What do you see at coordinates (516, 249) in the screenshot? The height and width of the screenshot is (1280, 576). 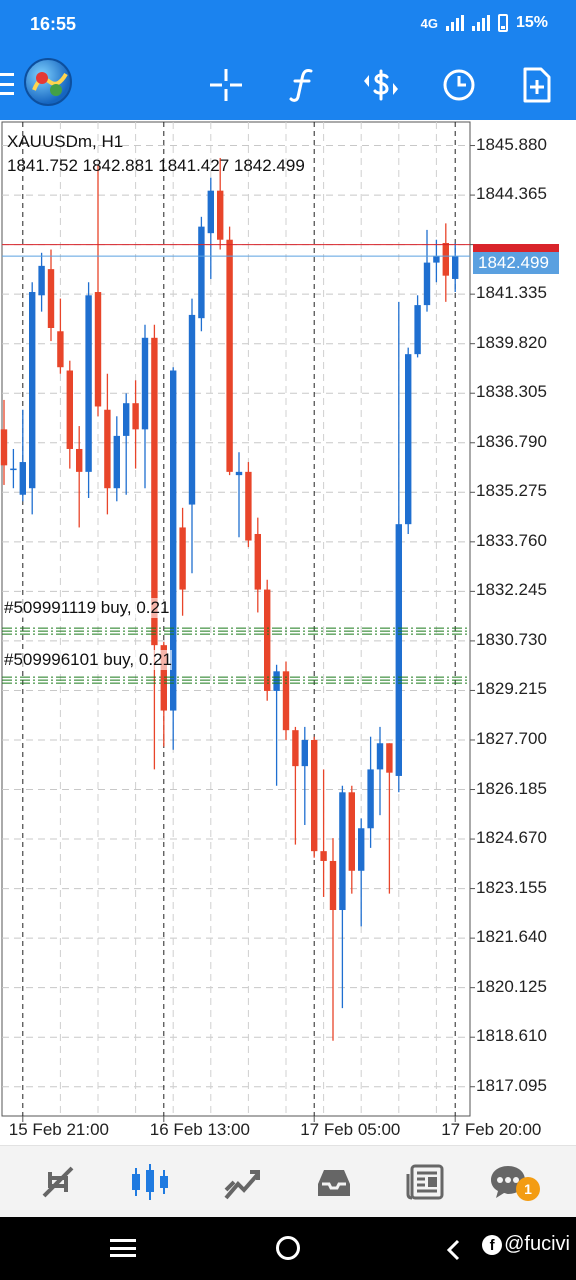 I see `bid-price-tag` at bounding box center [516, 249].